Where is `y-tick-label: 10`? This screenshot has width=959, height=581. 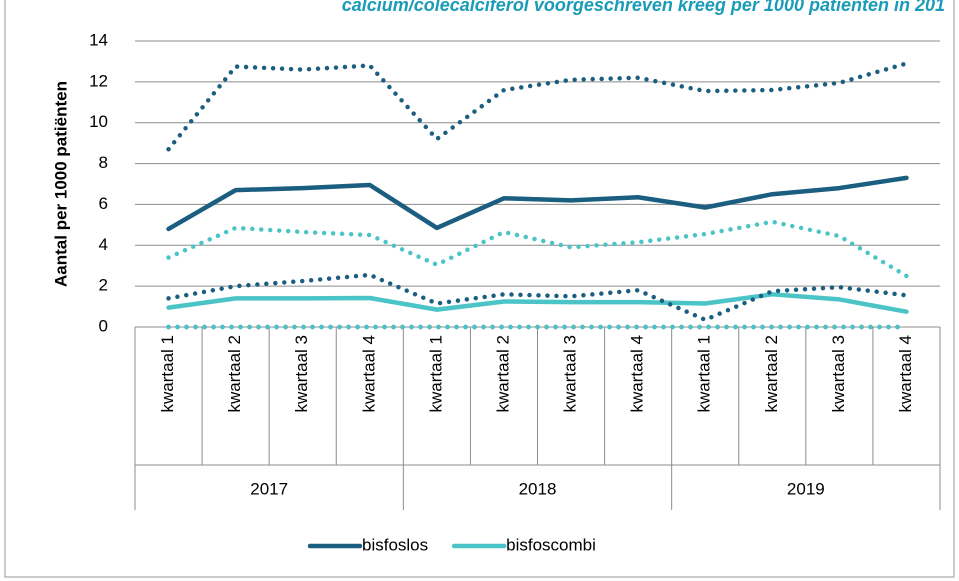
y-tick-label: 10 is located at coordinates (98, 121).